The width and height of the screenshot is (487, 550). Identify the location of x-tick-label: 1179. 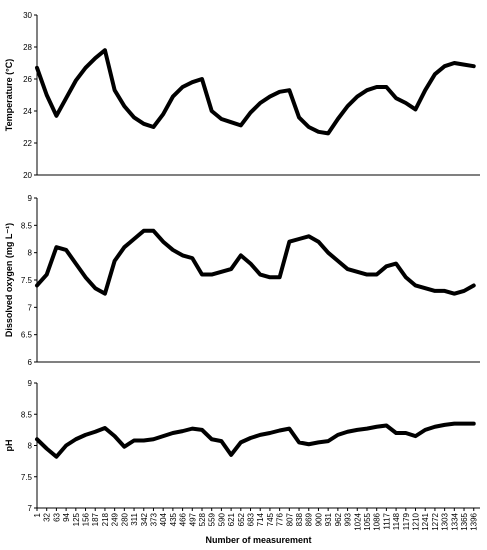
(406, 521).